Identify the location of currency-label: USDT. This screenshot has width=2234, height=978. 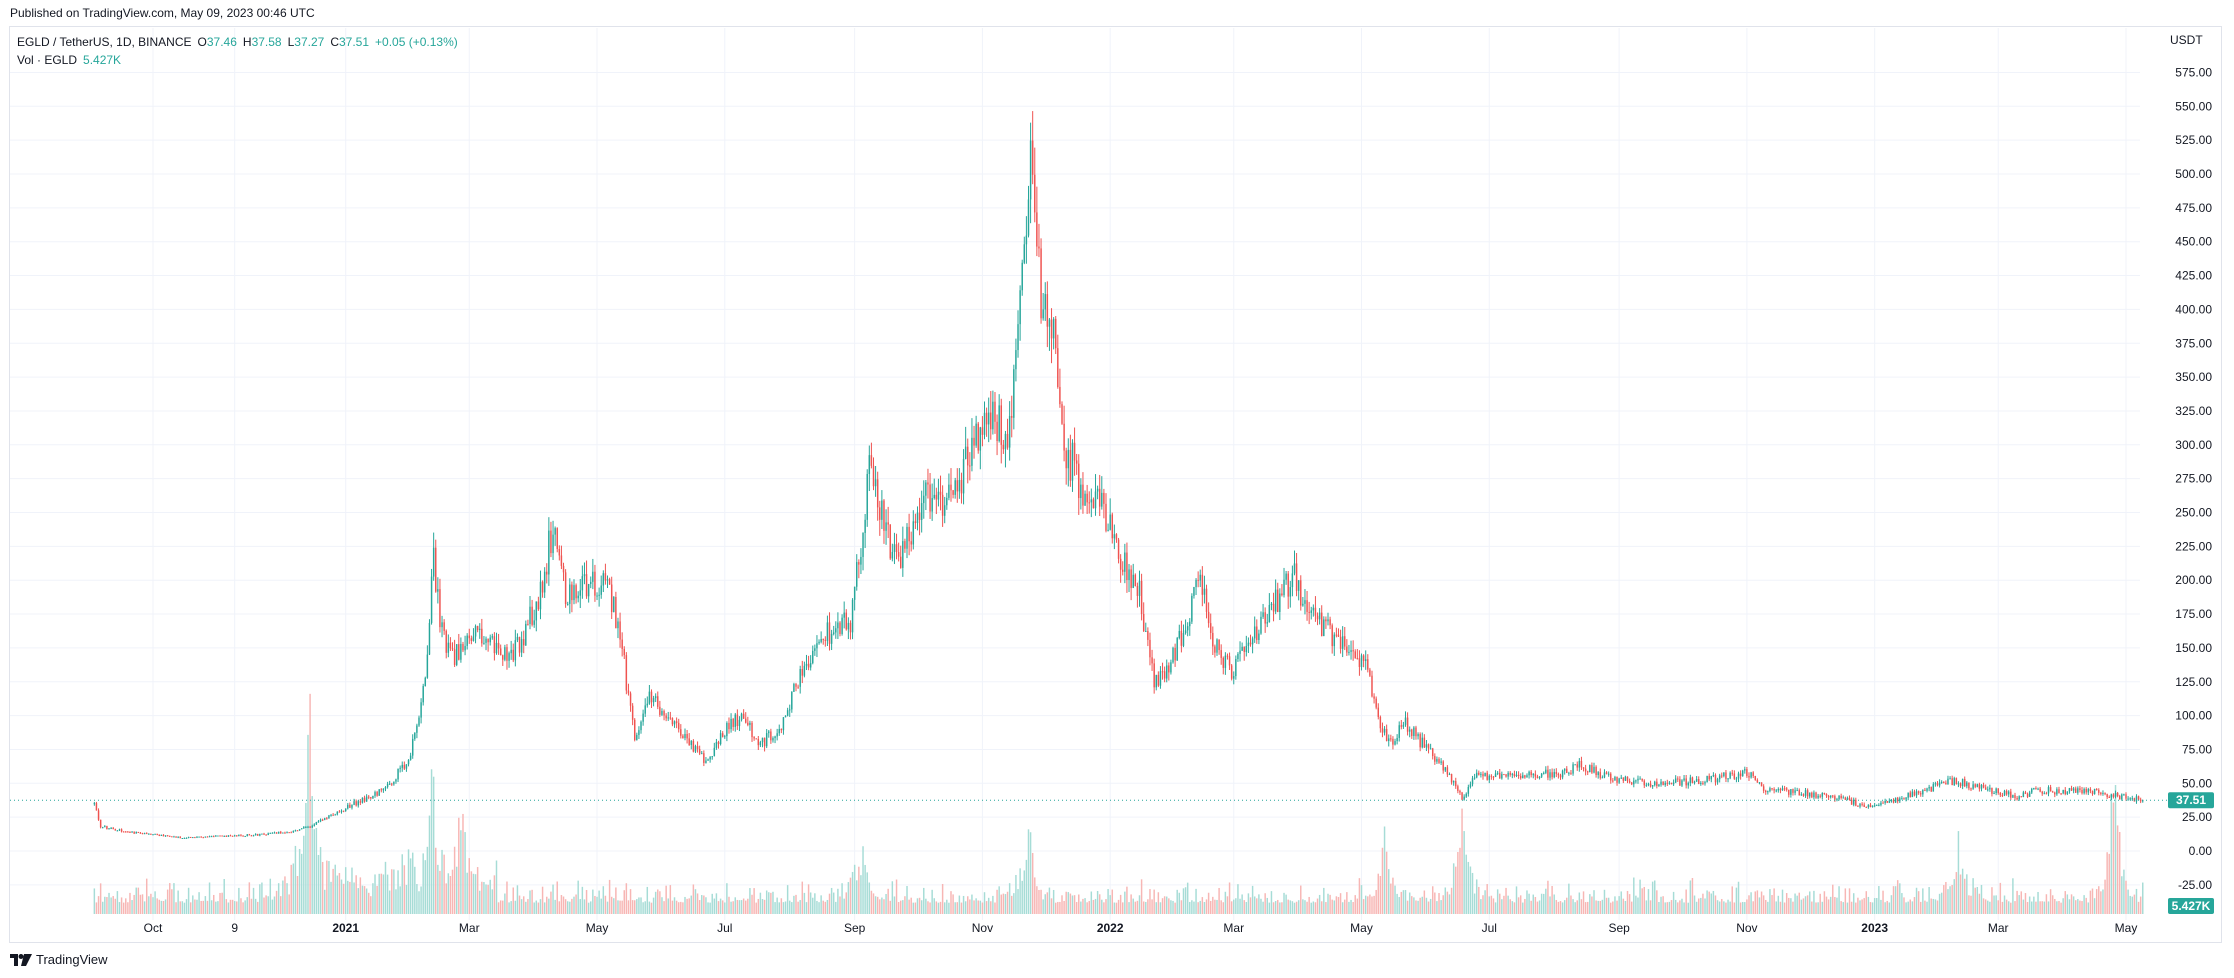
(2186, 40).